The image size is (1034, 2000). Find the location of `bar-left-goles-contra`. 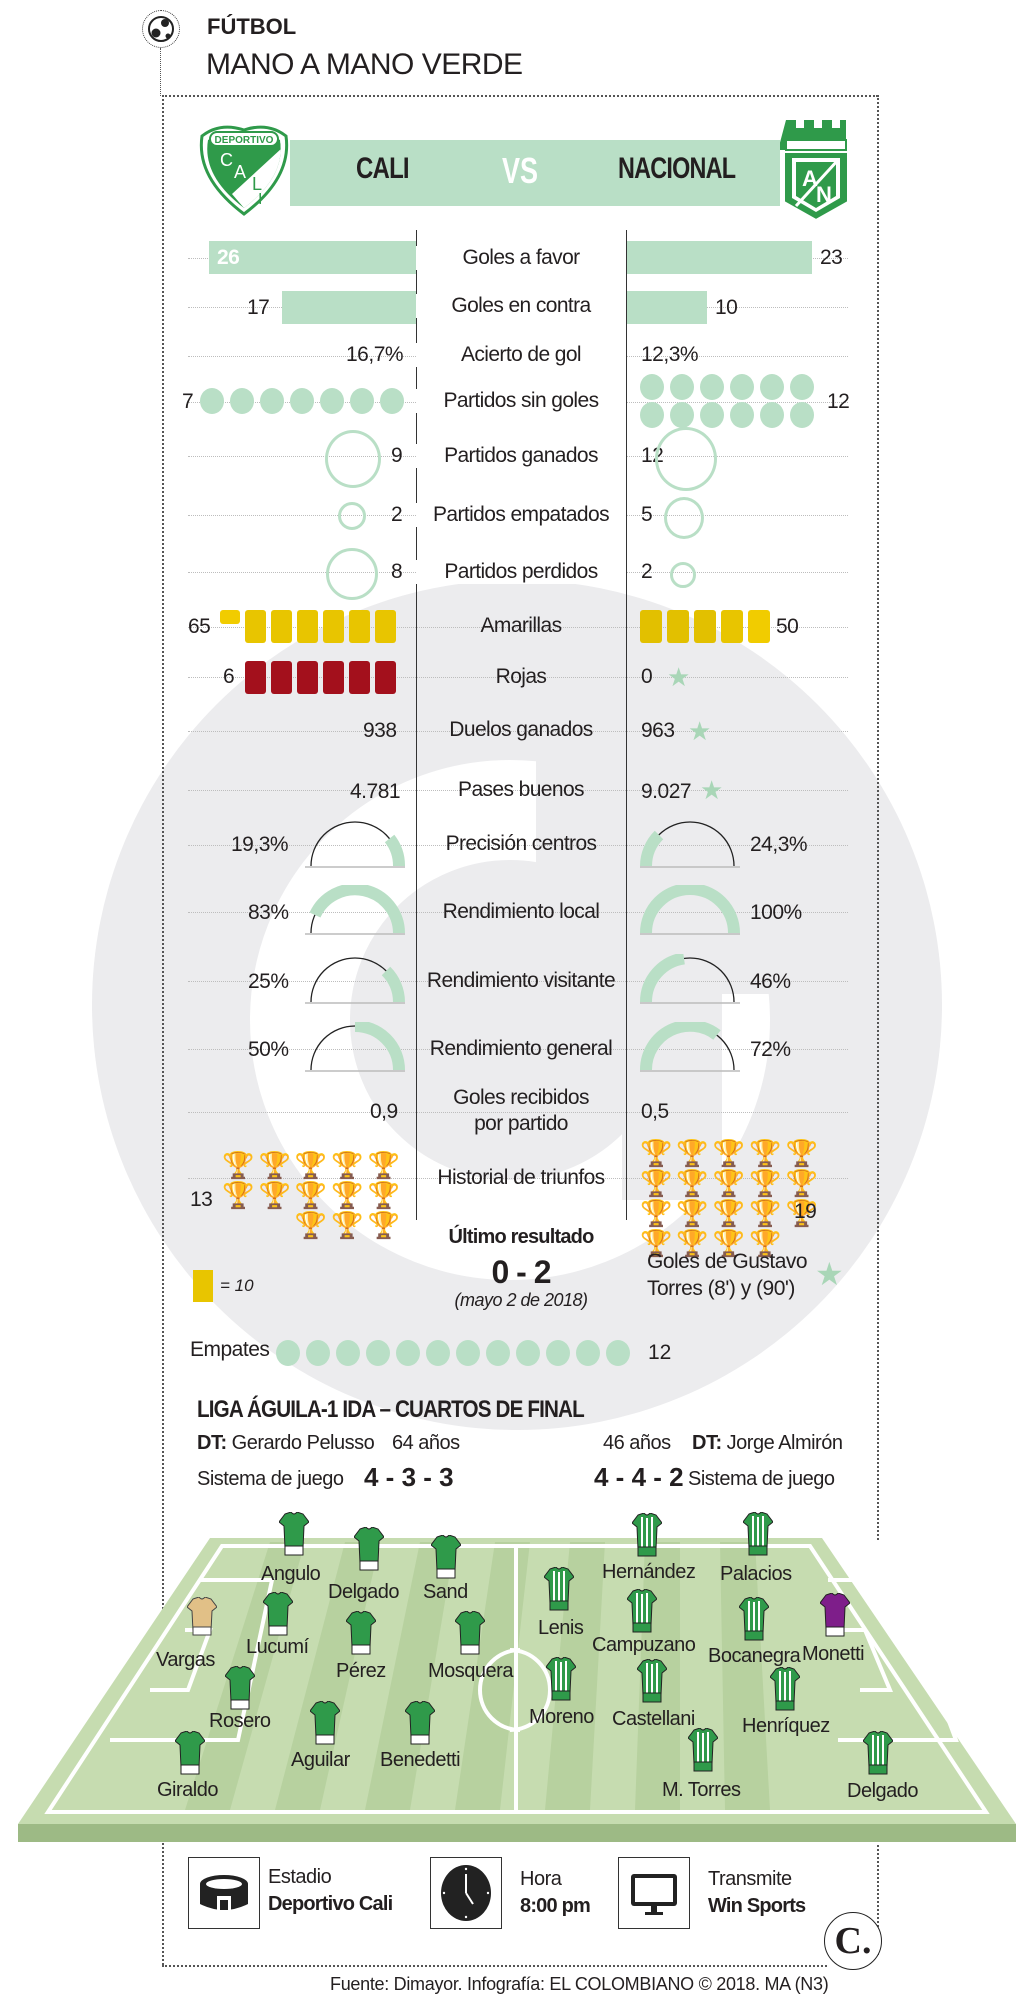

bar-left-goles-contra is located at coordinates (349, 307).